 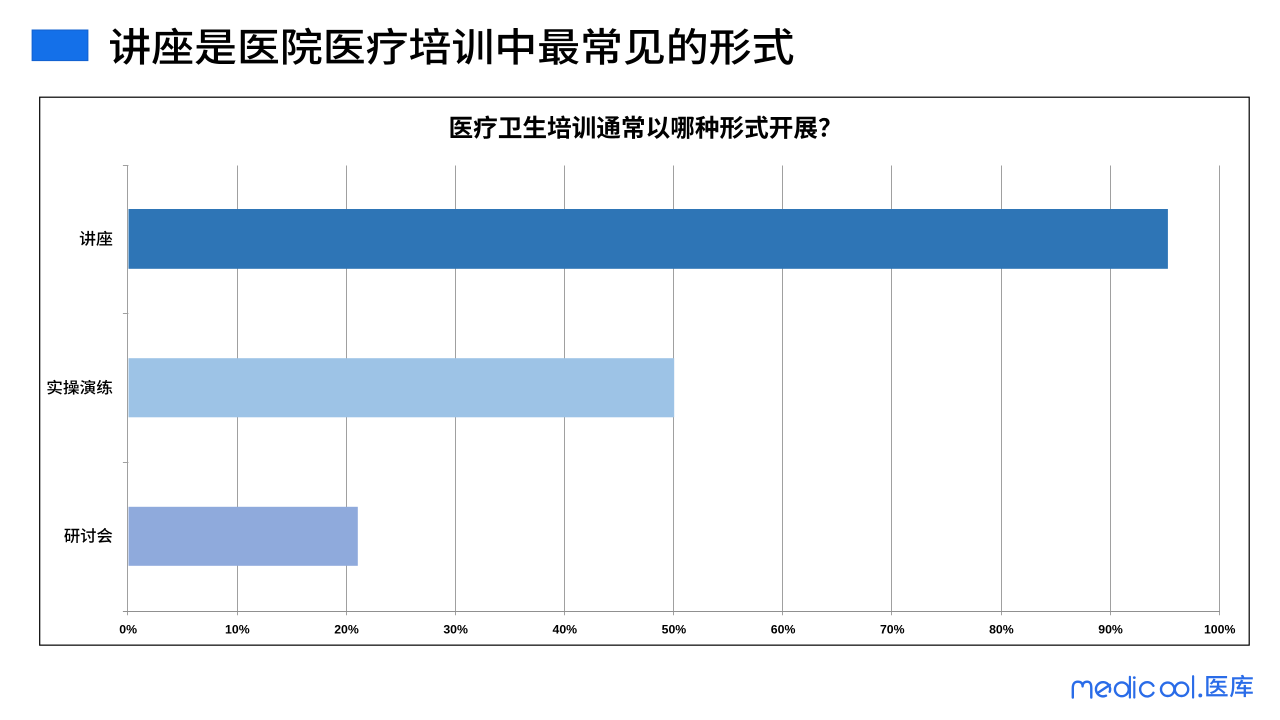 What do you see at coordinates (1220, 630) in the screenshot?
I see `svg-text: 100%` at bounding box center [1220, 630].